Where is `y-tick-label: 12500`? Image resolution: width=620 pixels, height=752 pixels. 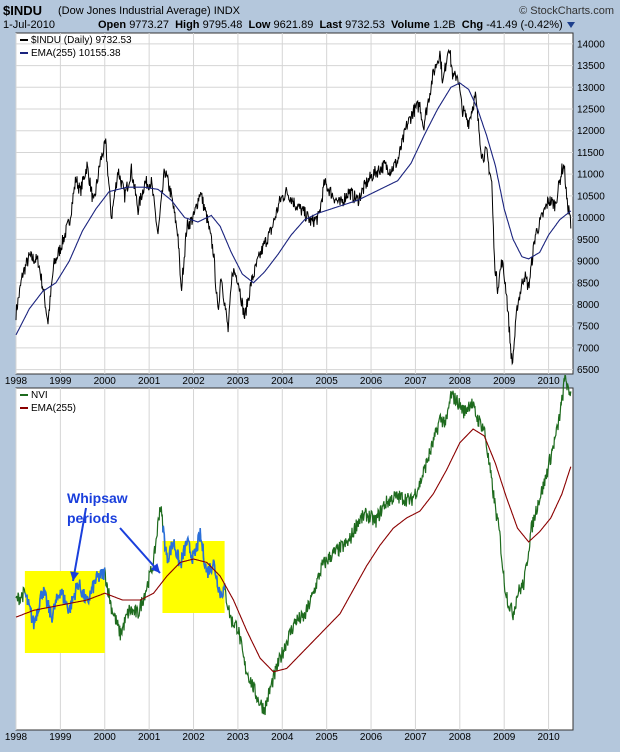
y-tick-label: 12500 is located at coordinates (591, 110).